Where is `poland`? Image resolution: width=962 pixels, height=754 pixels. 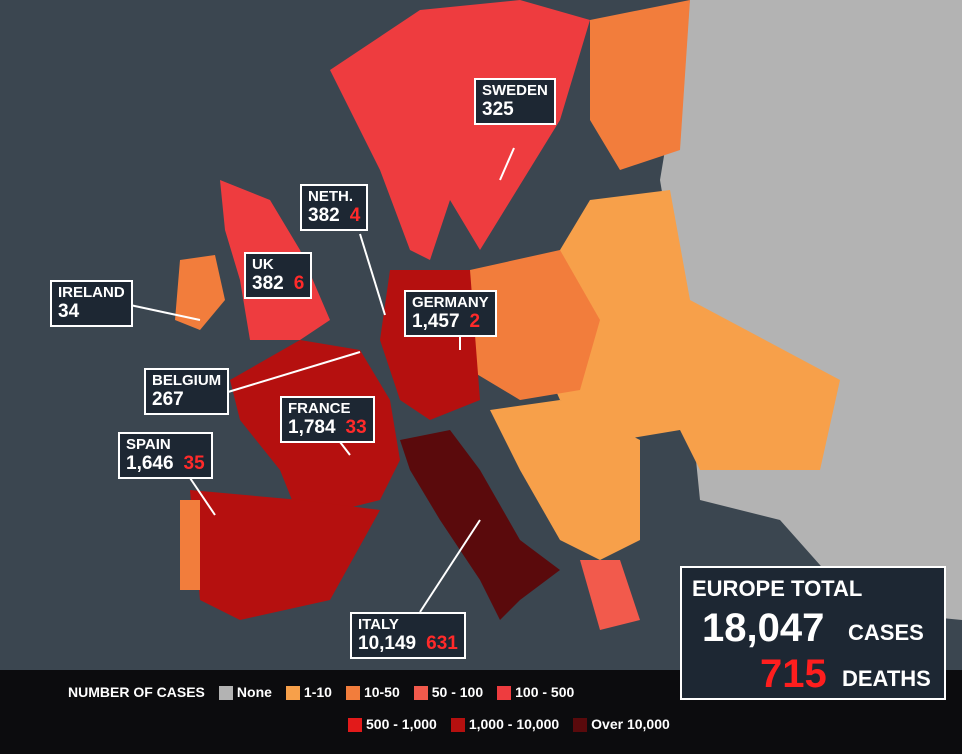 poland is located at coordinates (535, 325).